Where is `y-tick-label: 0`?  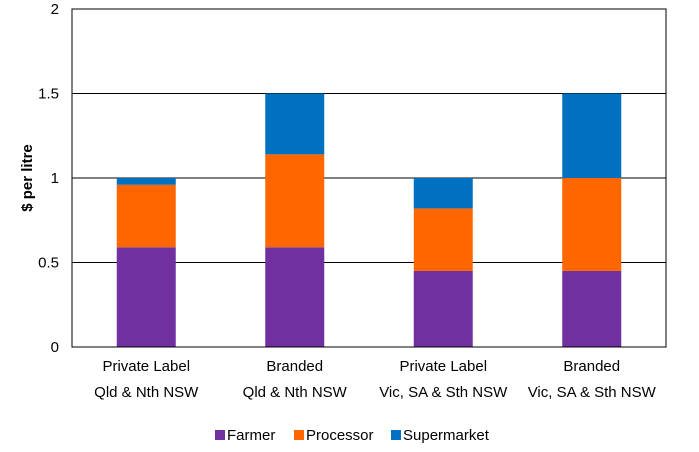 y-tick-label: 0 is located at coordinates (55, 347).